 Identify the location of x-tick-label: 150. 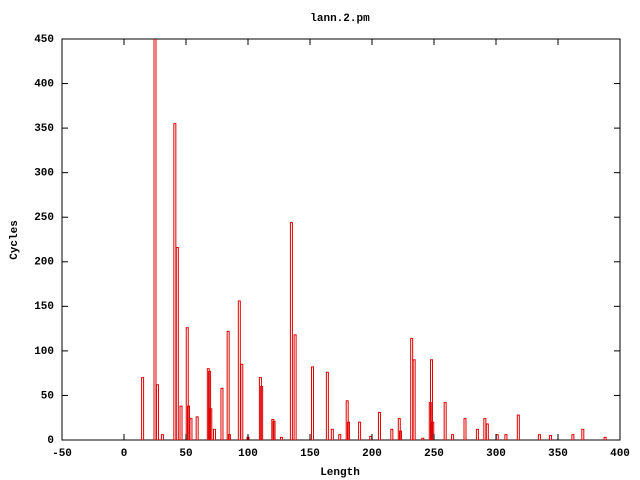
(310, 454).